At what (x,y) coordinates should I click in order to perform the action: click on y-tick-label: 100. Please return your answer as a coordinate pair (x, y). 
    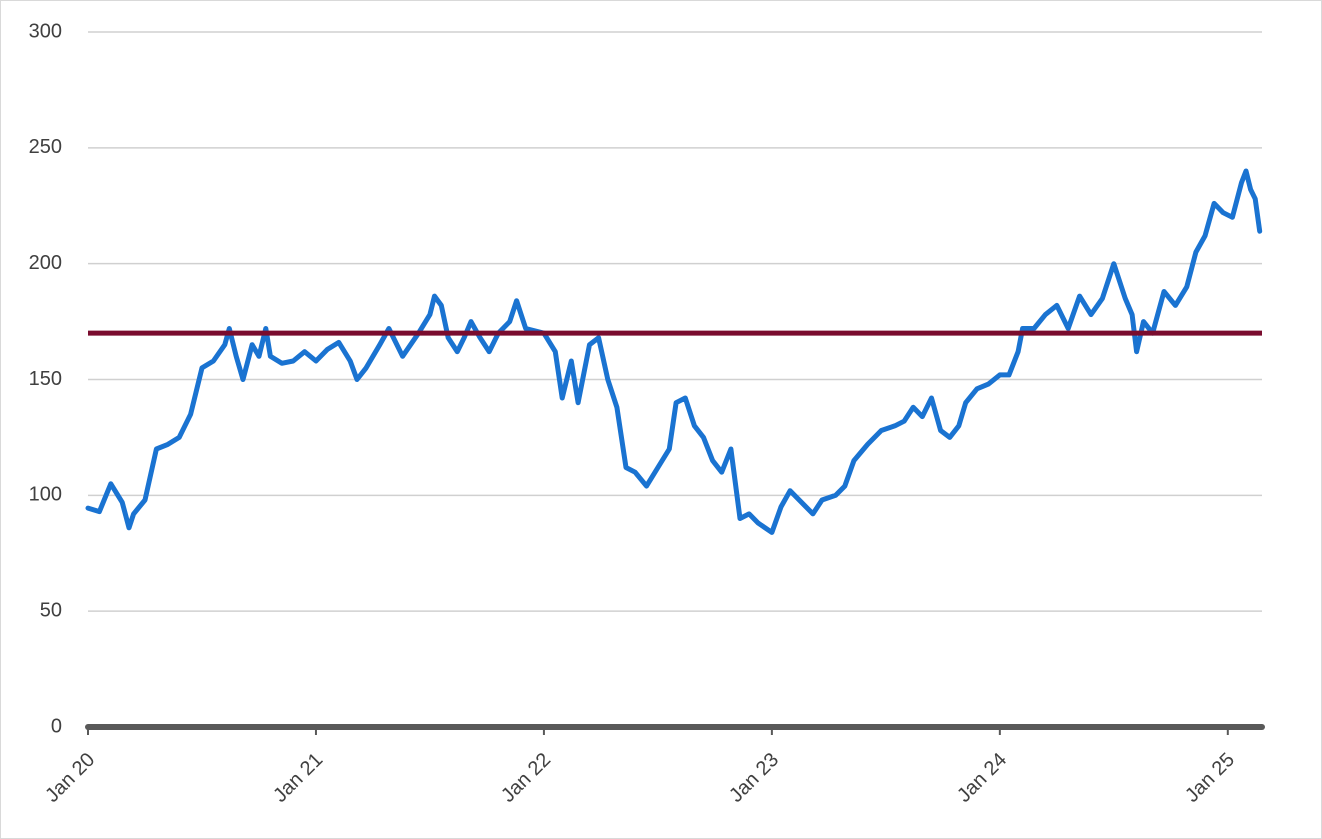
    Looking at the image, I should click on (45, 495).